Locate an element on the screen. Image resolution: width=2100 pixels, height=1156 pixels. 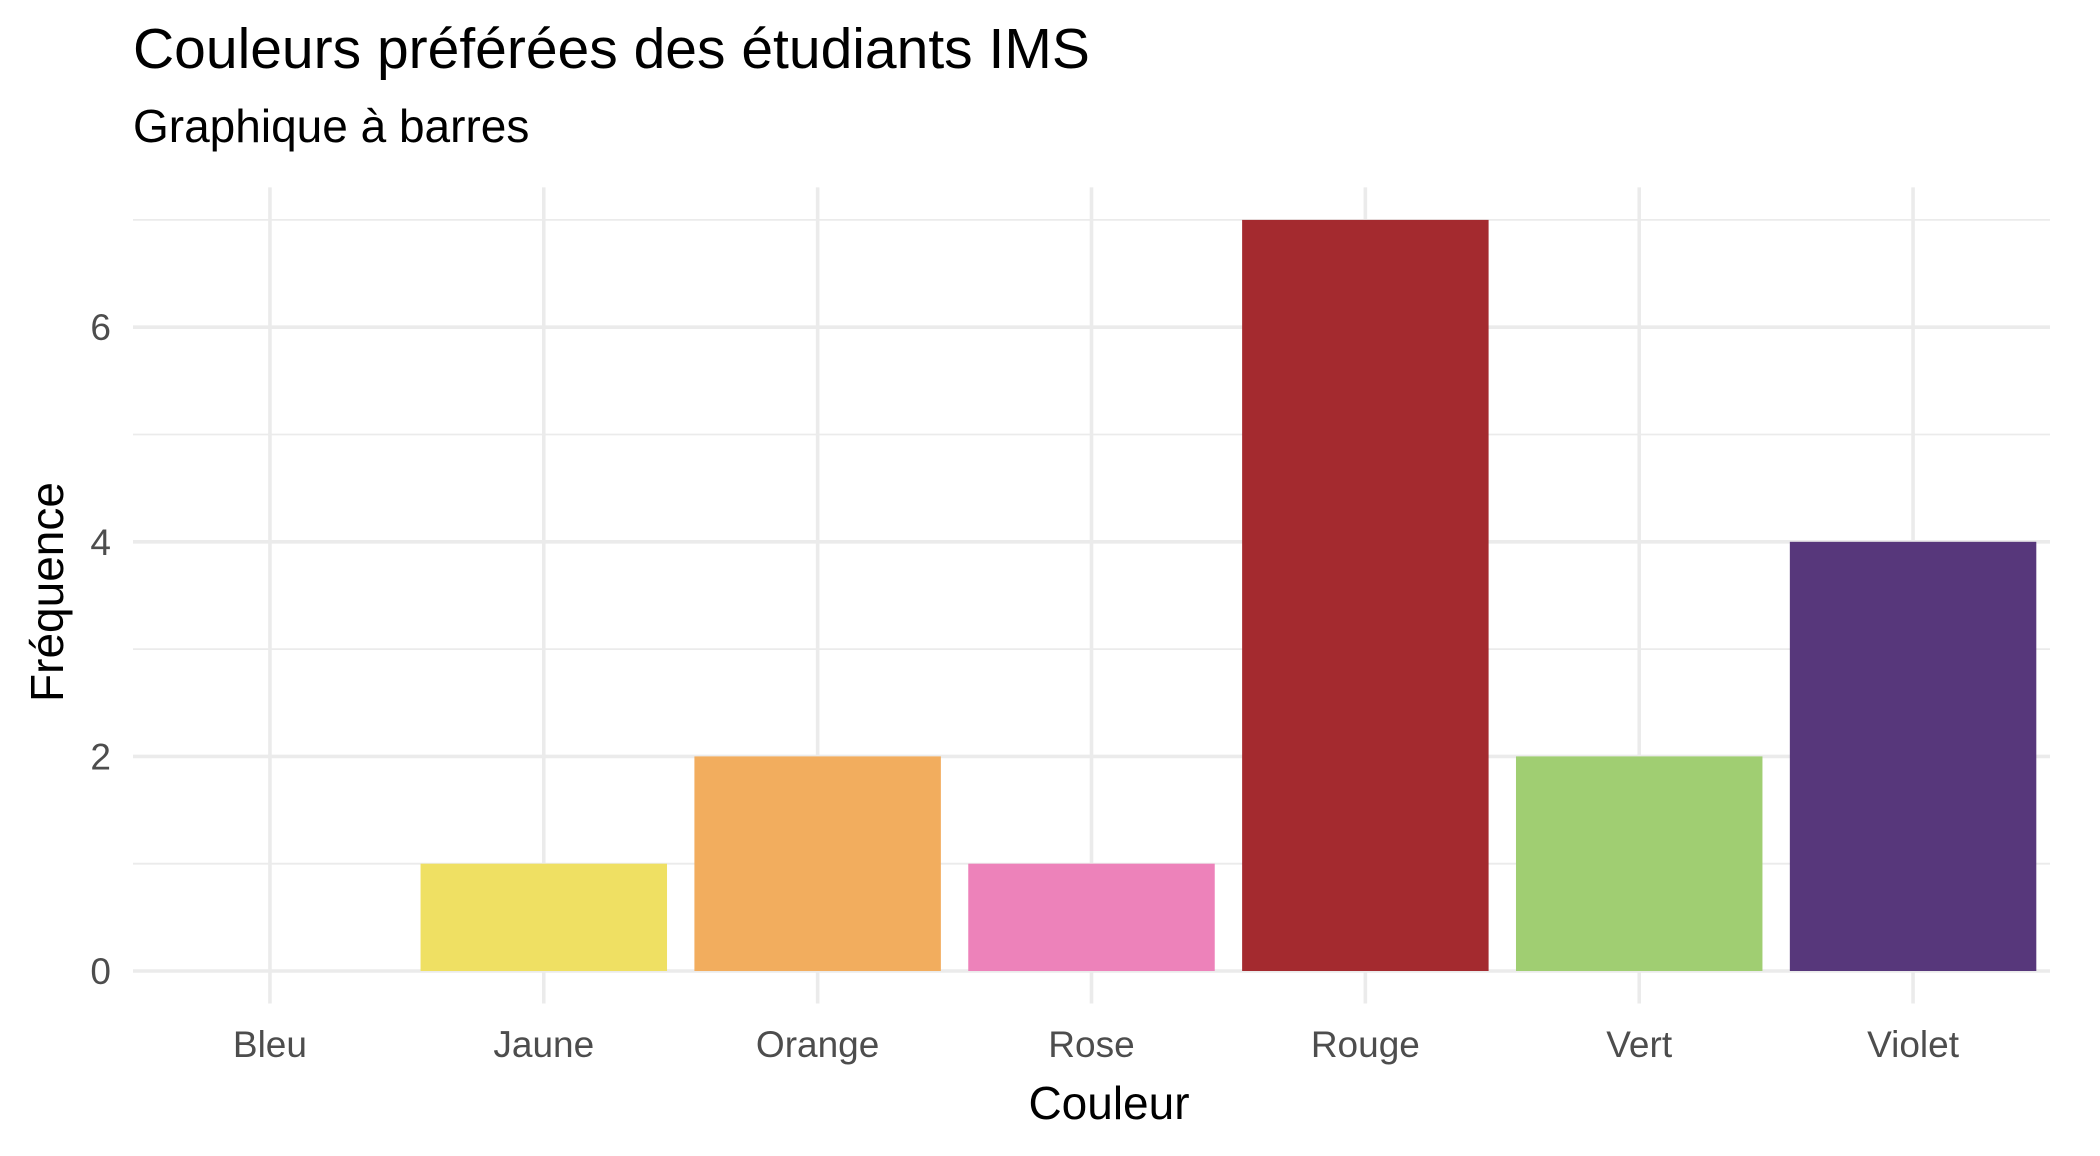
x-tick-label-orange: Orange is located at coordinates (817, 1044).